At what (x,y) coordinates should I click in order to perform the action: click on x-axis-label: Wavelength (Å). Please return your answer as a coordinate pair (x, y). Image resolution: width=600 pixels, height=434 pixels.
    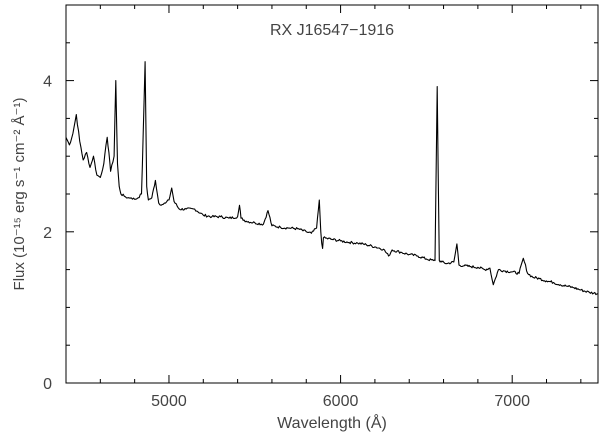
    Looking at the image, I should click on (332, 422).